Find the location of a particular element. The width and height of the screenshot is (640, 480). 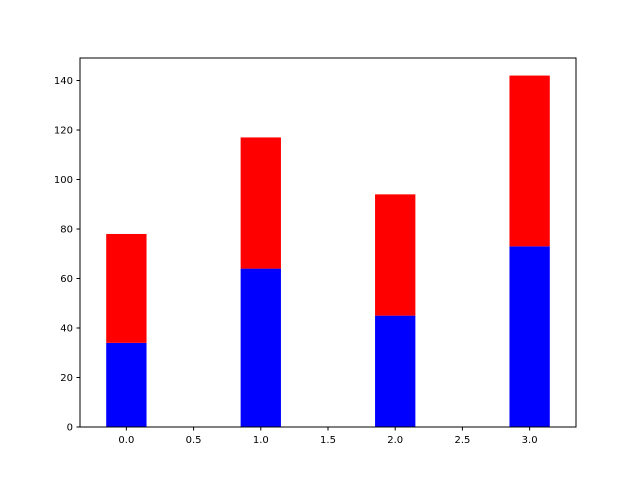

y-tick-label: 80 is located at coordinates (66, 230).